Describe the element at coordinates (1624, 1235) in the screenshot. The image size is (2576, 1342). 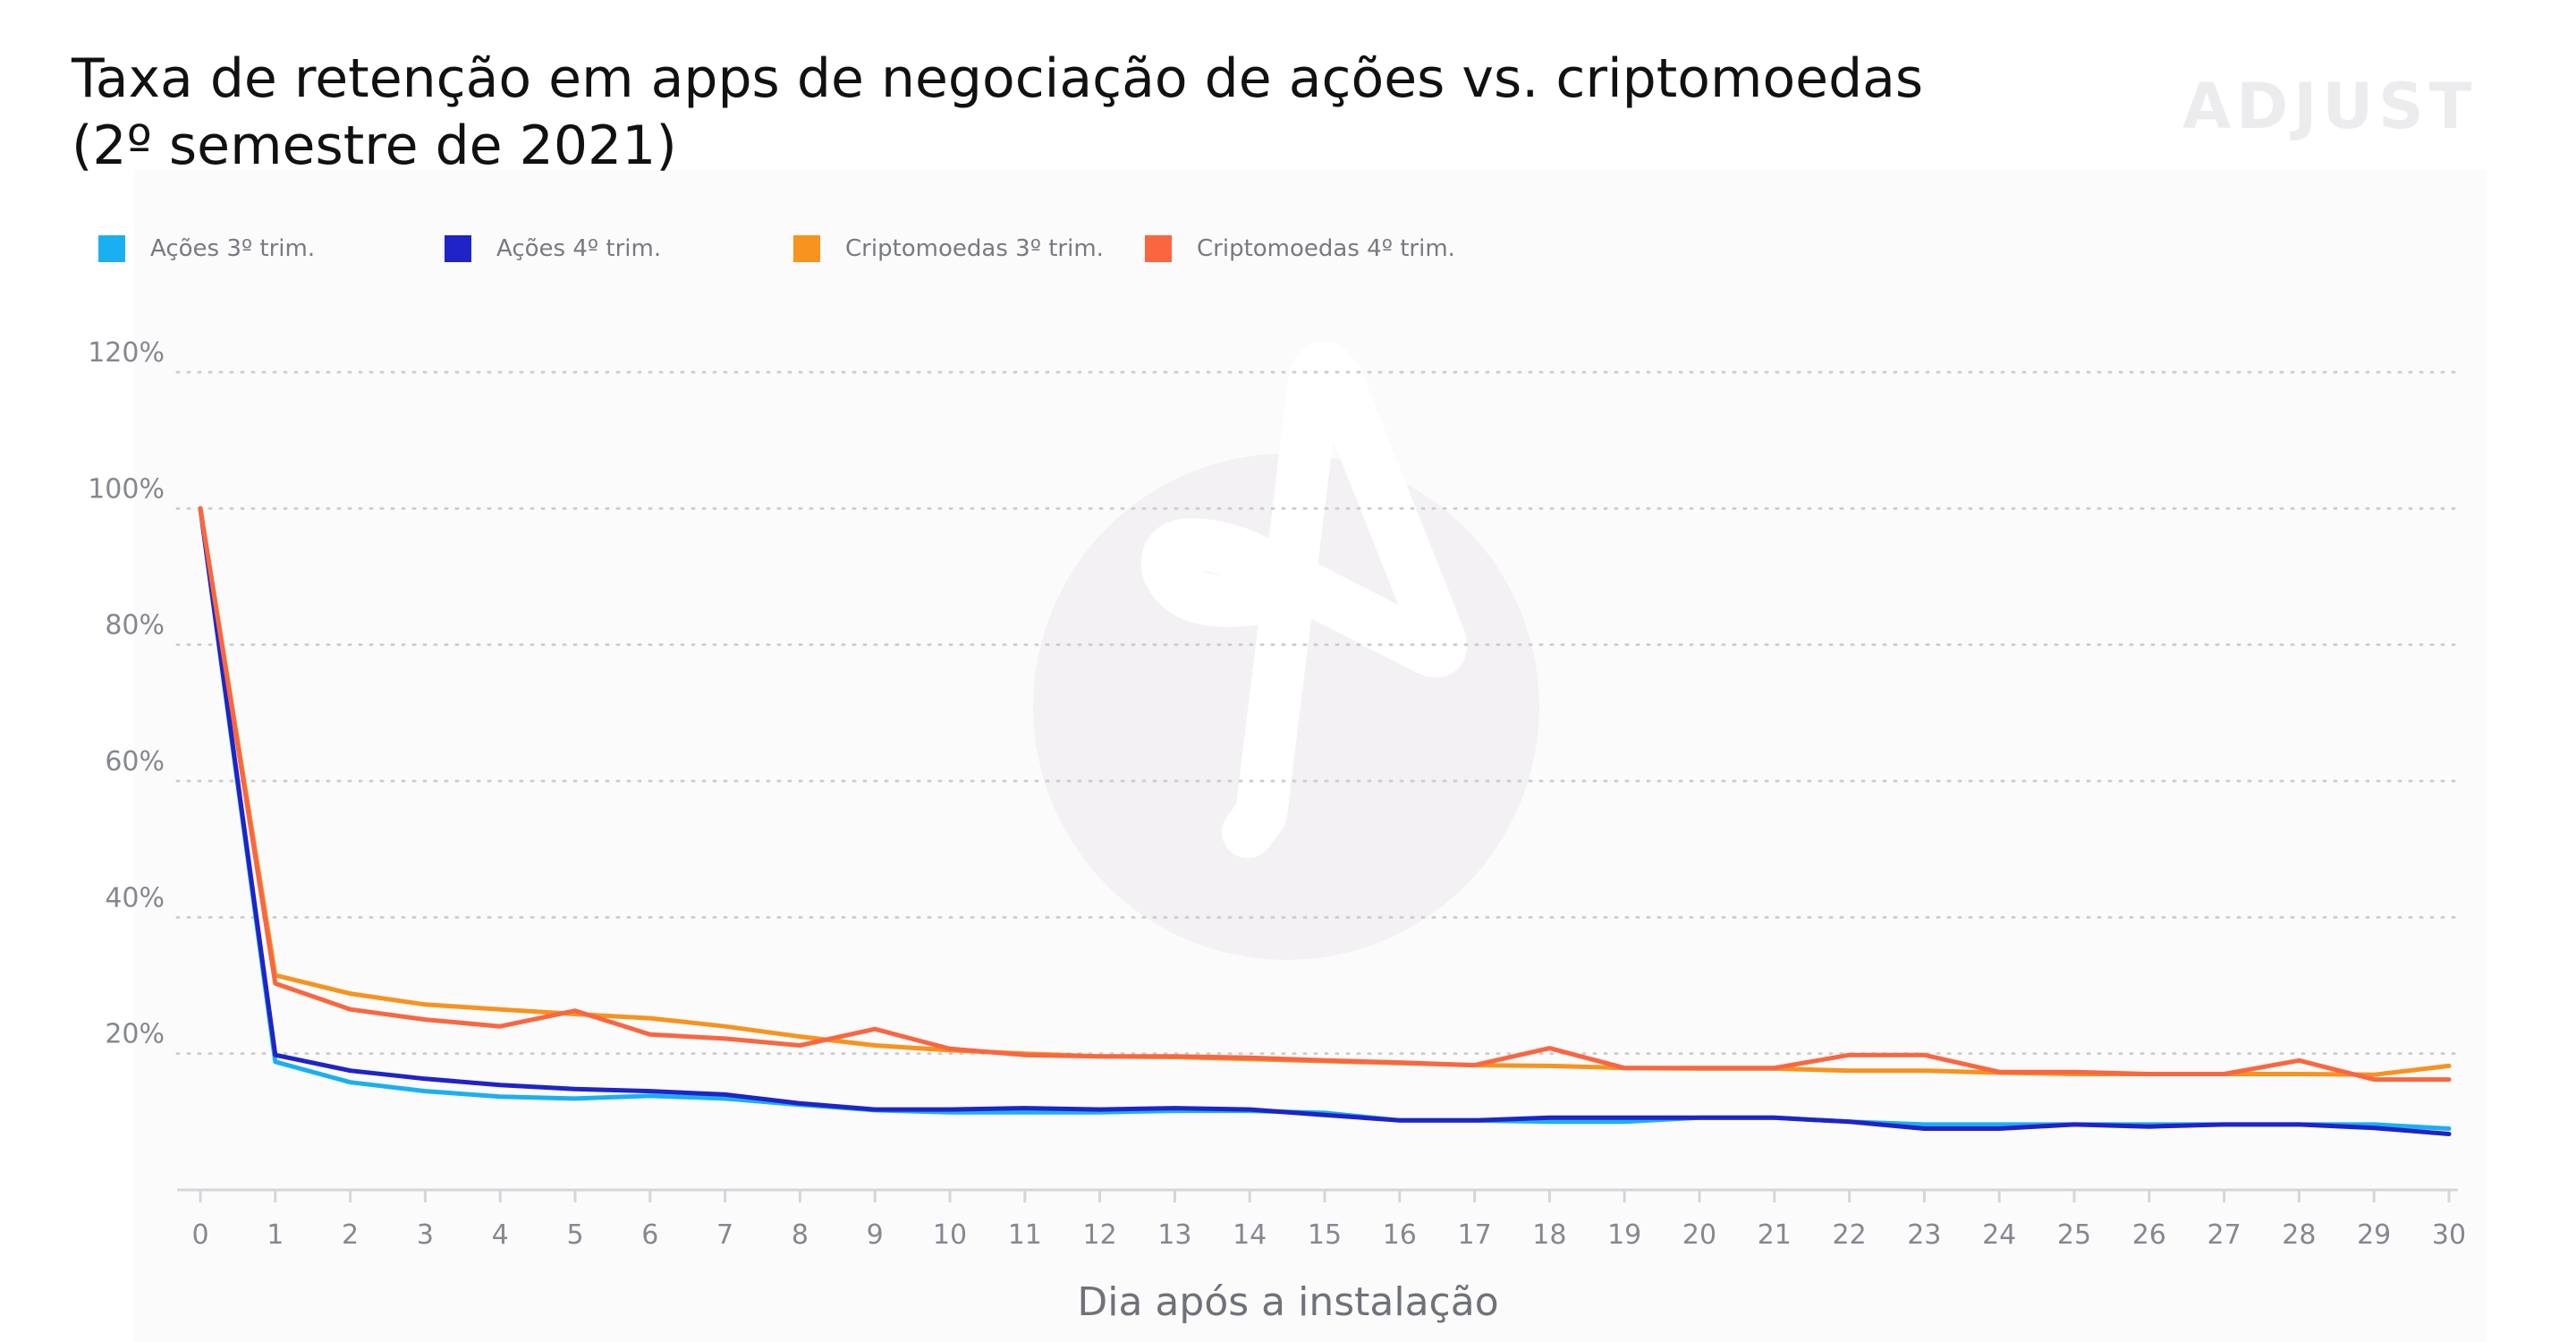
I see `x-tick-label: 19` at that location.